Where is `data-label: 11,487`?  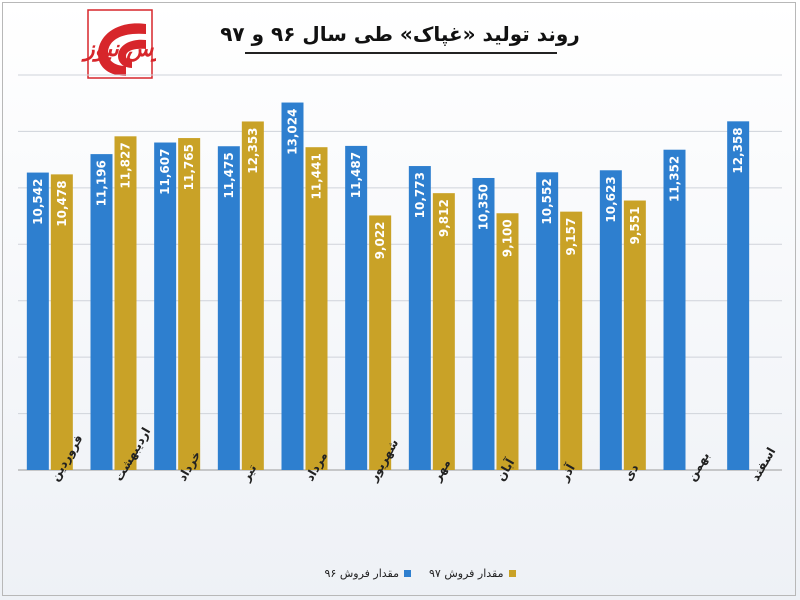 data-label: 11,487 is located at coordinates (356, 175).